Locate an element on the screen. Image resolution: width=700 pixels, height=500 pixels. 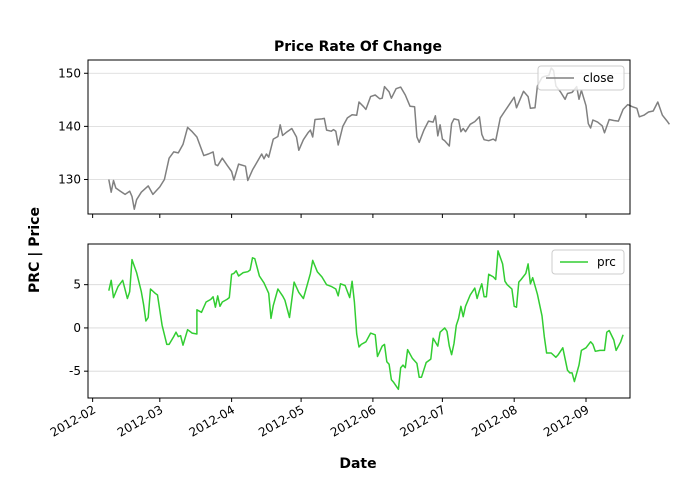
y-tick-label: 0 is located at coordinates (77, 328).